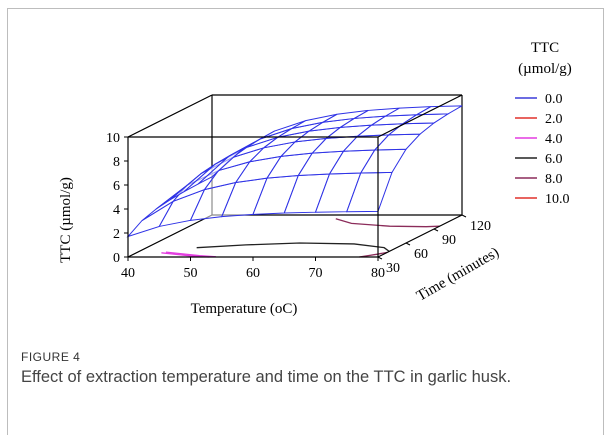 The image size is (609, 435). Describe the element at coordinates (480, 226) in the screenshot. I see `y-tick-label: 120` at that location.